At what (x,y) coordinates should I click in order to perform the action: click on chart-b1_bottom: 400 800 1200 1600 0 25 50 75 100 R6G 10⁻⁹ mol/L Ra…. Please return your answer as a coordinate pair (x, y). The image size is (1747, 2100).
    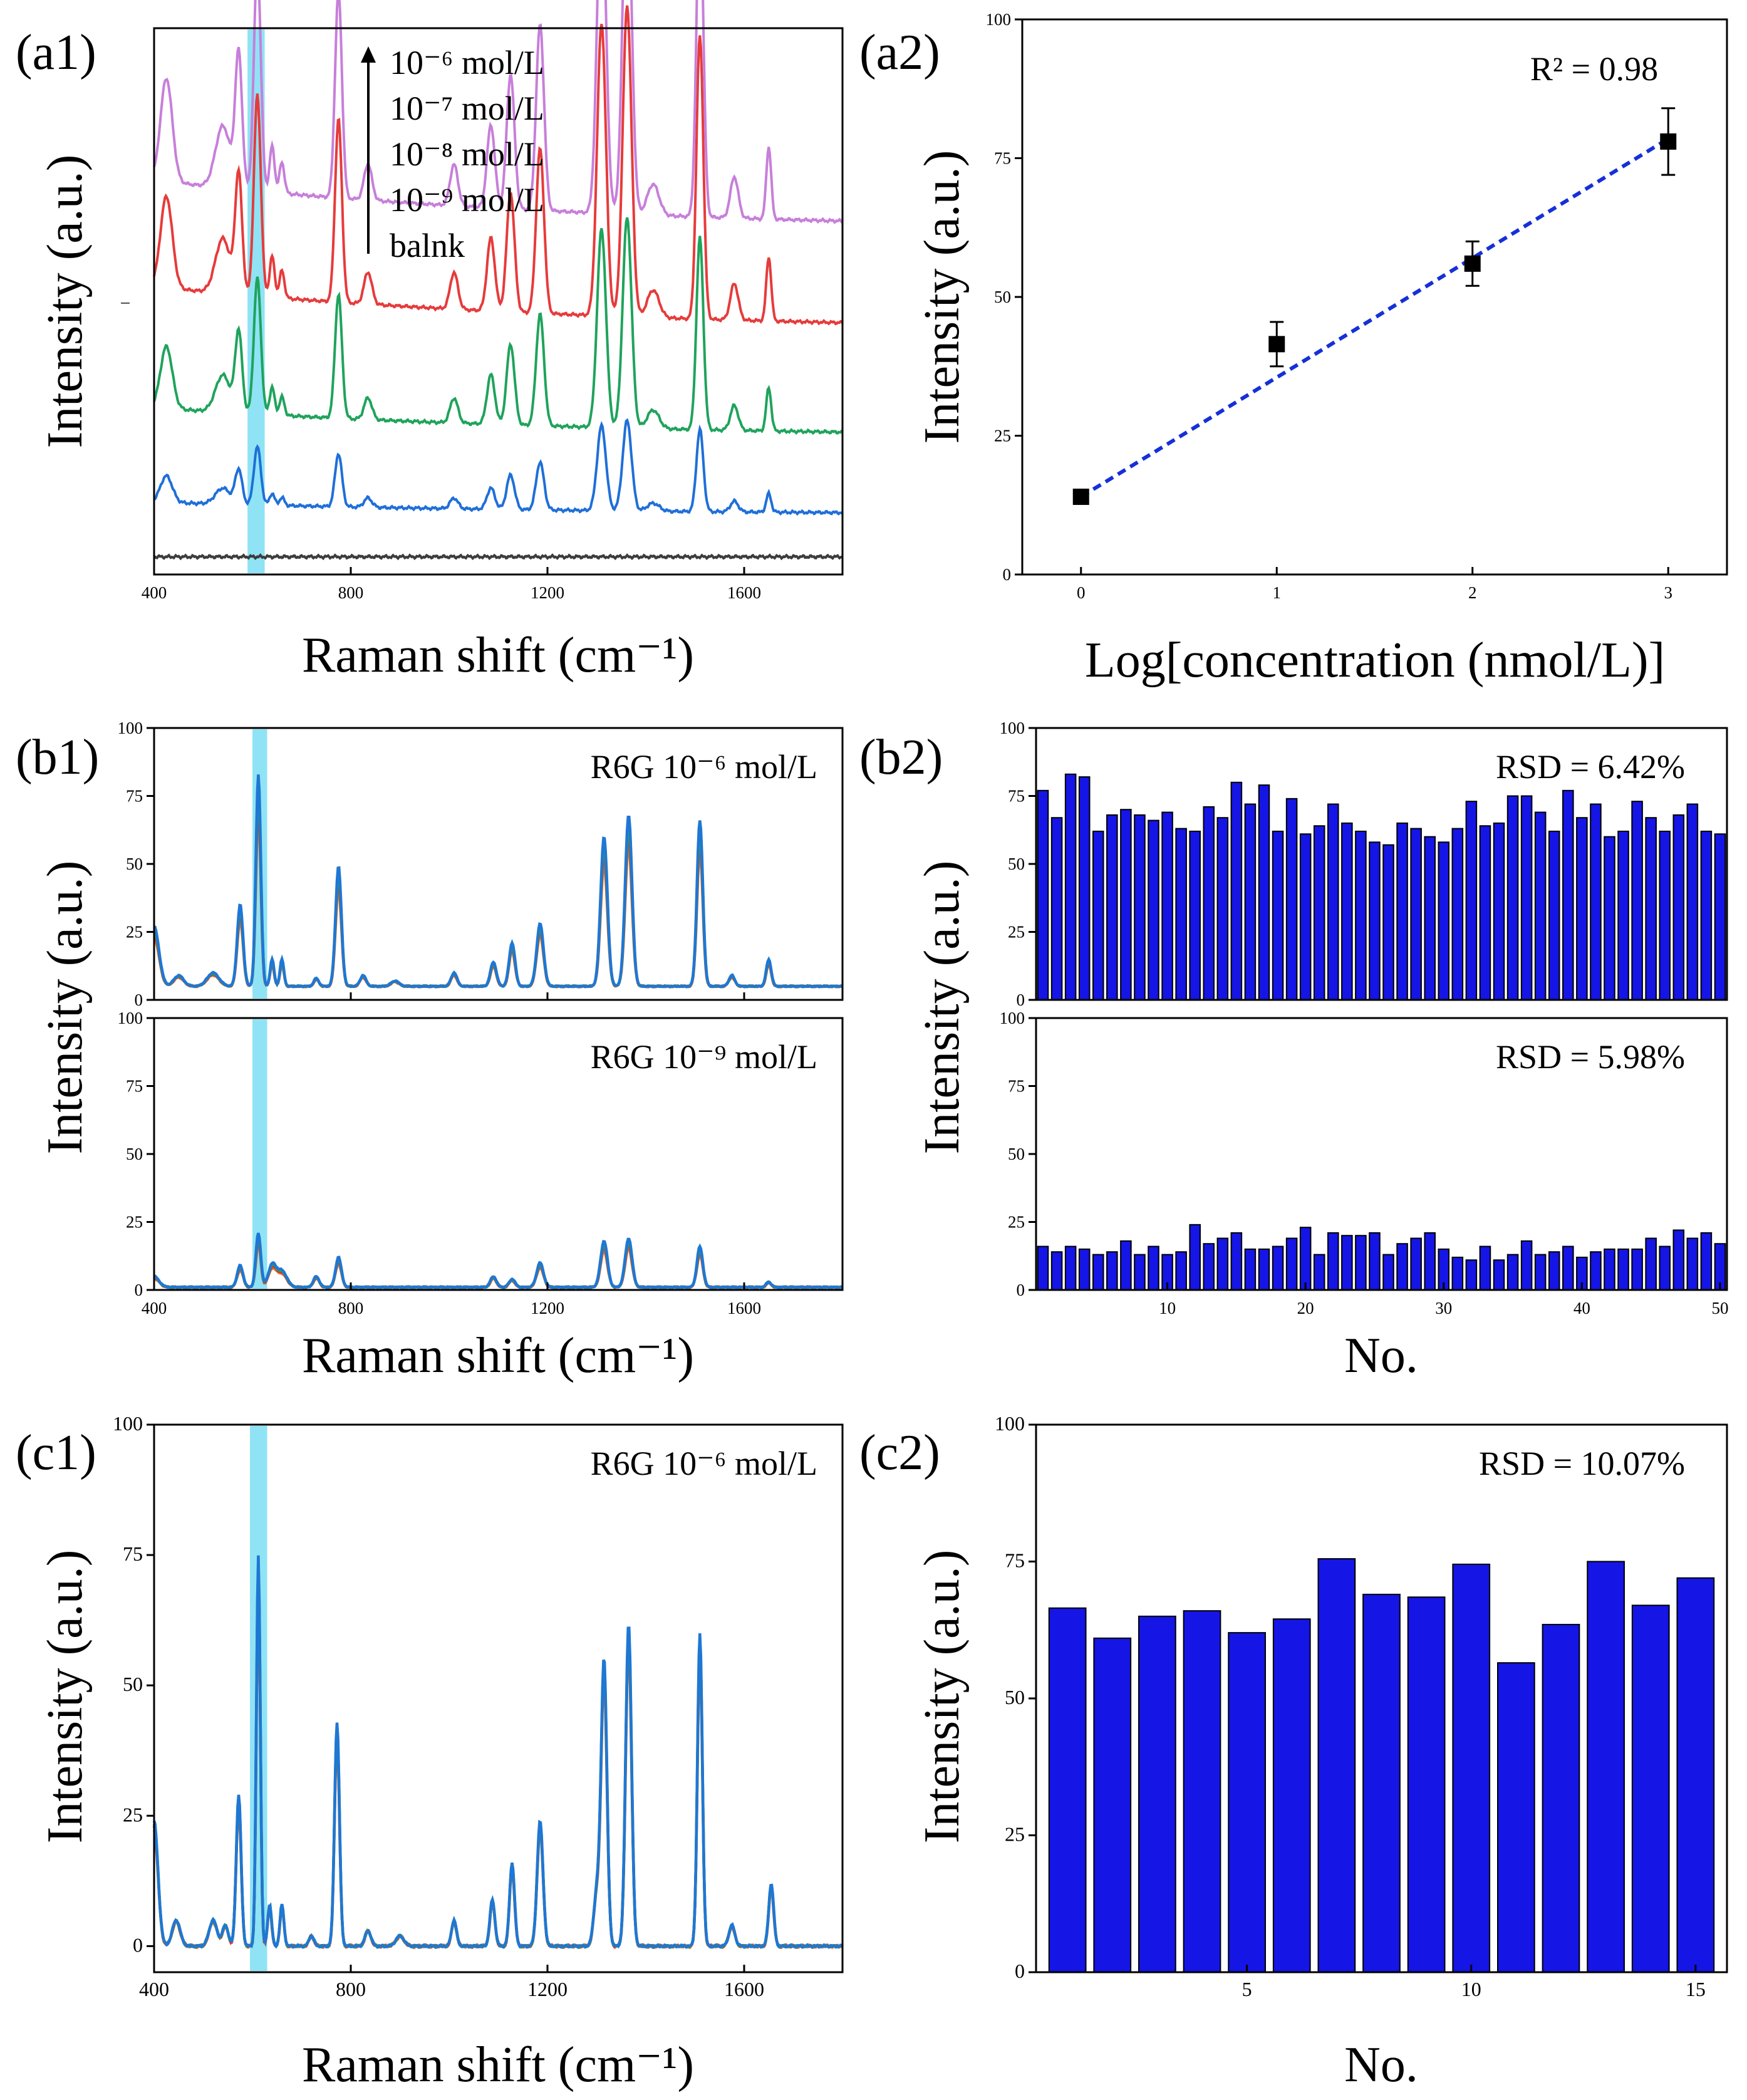
    Looking at the image, I should click on (481, 1196).